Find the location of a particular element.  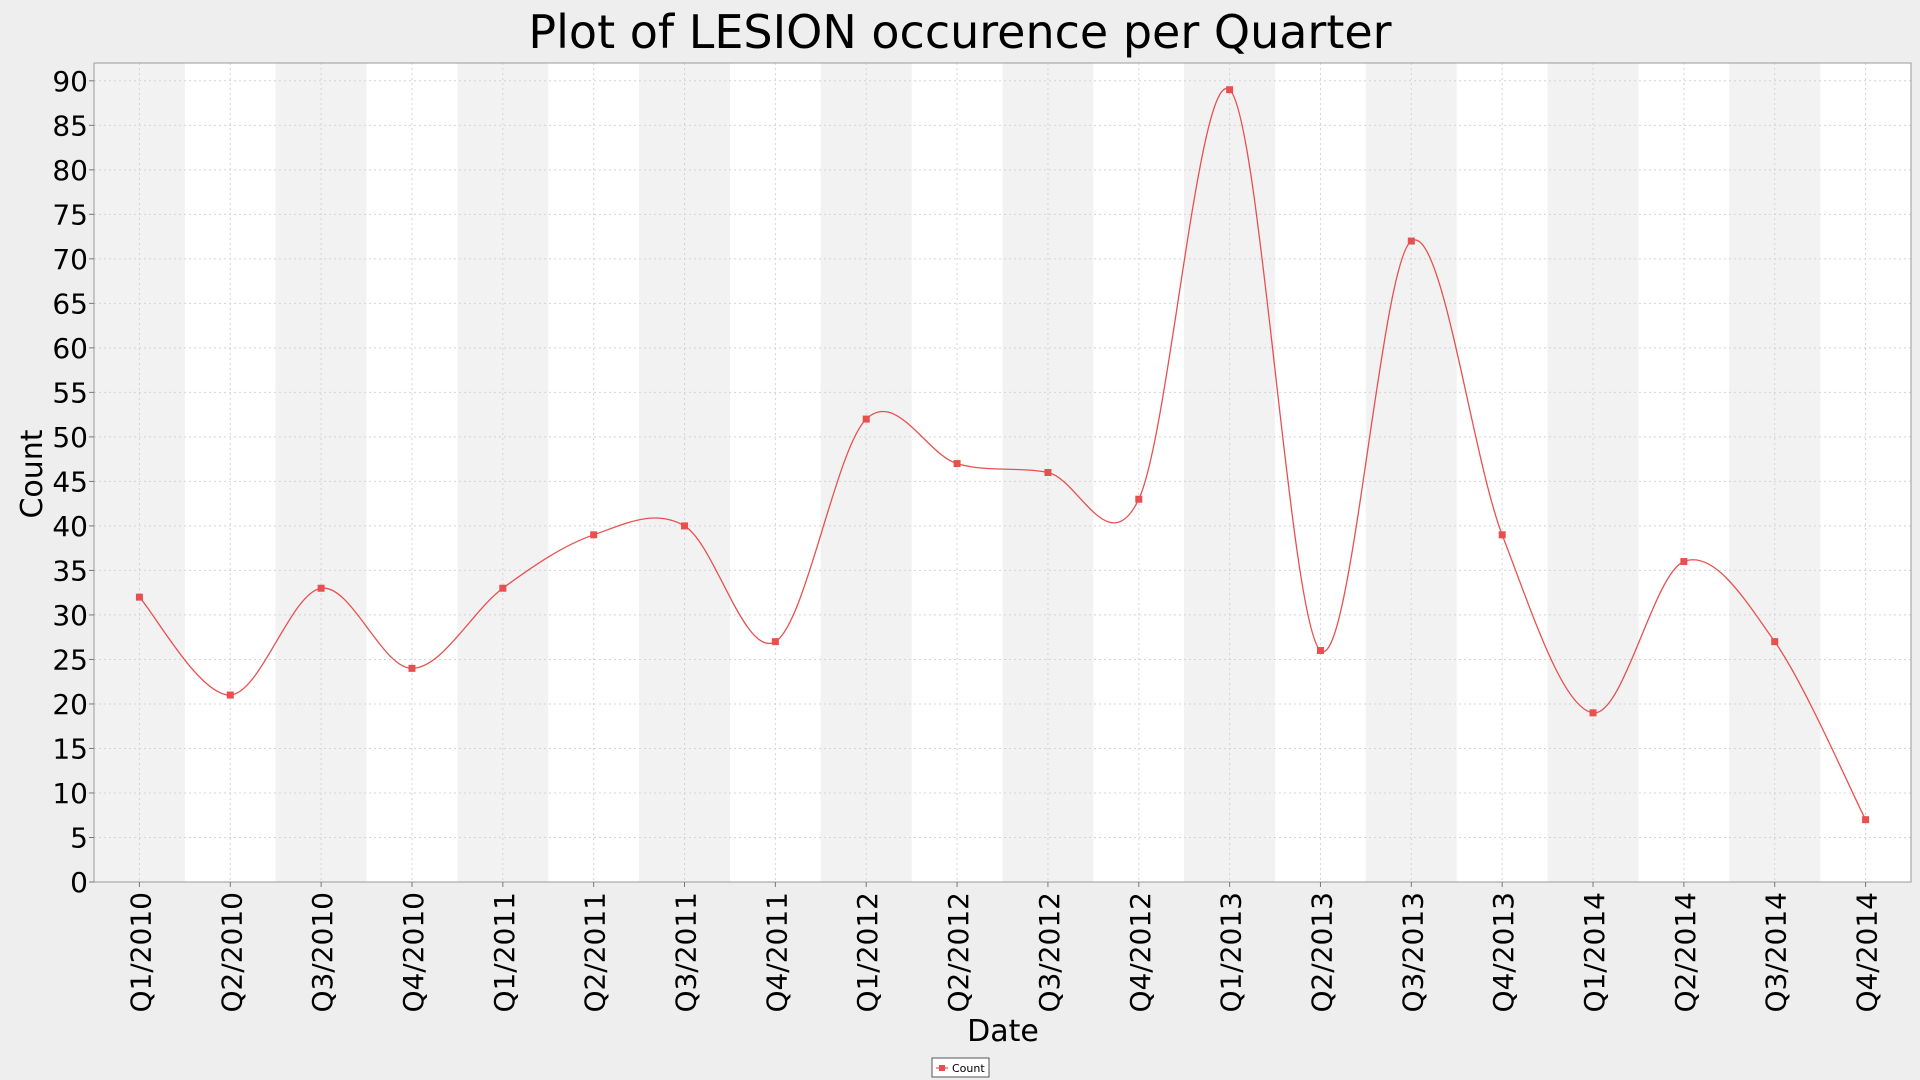

x-tick-label: Q2/2011 is located at coordinates (595, 952).